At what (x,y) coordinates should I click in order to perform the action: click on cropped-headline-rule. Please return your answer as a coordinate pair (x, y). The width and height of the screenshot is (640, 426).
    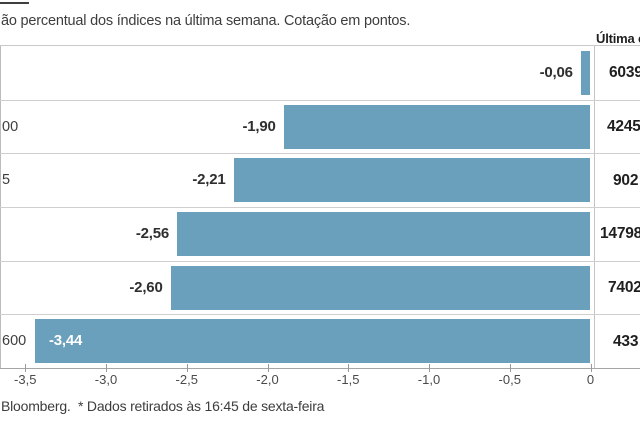
    Looking at the image, I should click on (14, 3).